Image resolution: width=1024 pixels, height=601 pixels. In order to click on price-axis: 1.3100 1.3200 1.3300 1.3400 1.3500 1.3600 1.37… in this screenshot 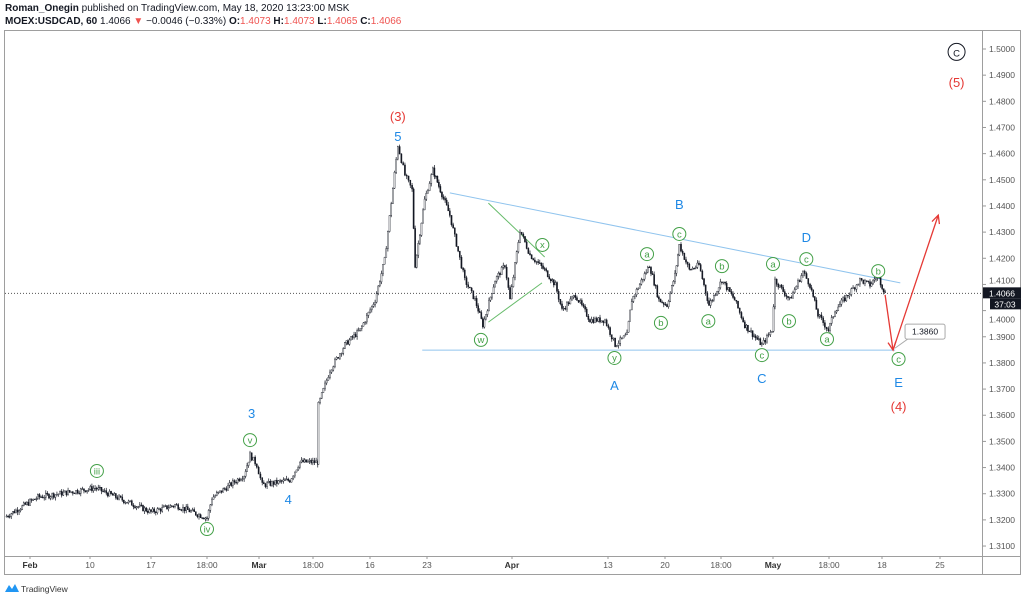, I will do `click(998, 297)`.